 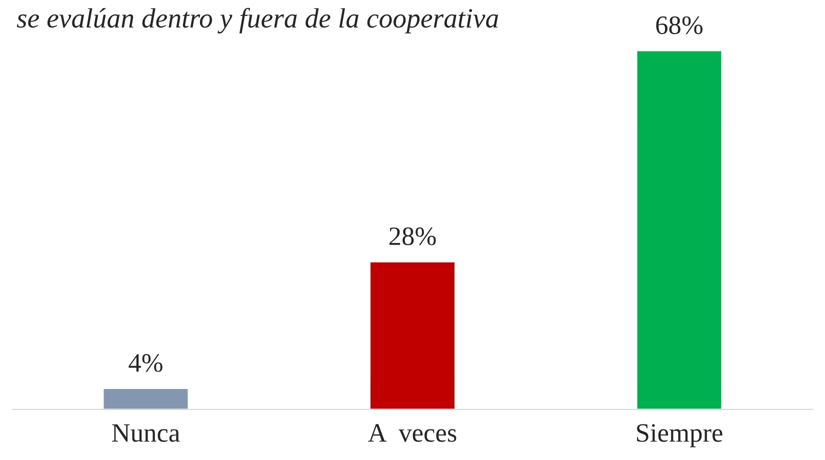 I want to click on x-tick-label: Siempre, so click(x=679, y=436).